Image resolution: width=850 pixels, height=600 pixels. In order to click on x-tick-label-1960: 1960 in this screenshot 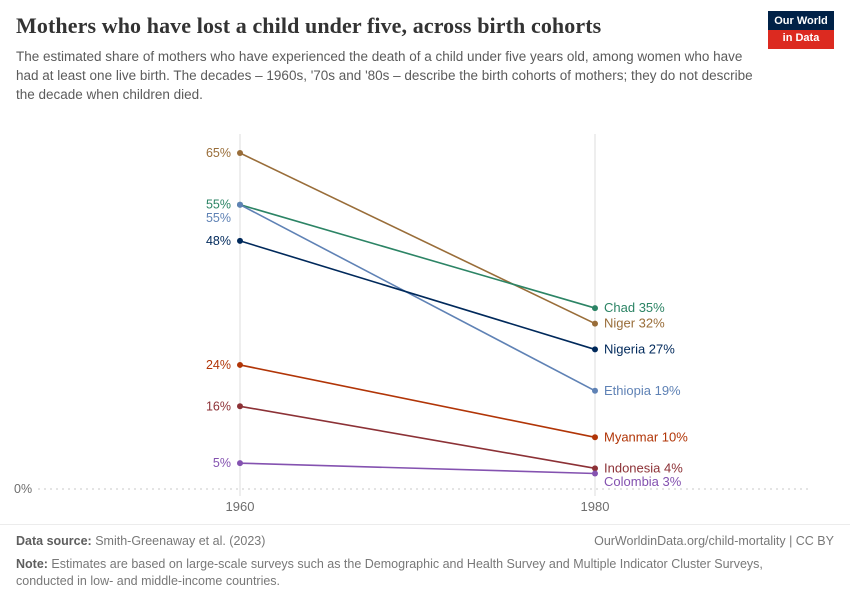, I will do `click(240, 506)`.